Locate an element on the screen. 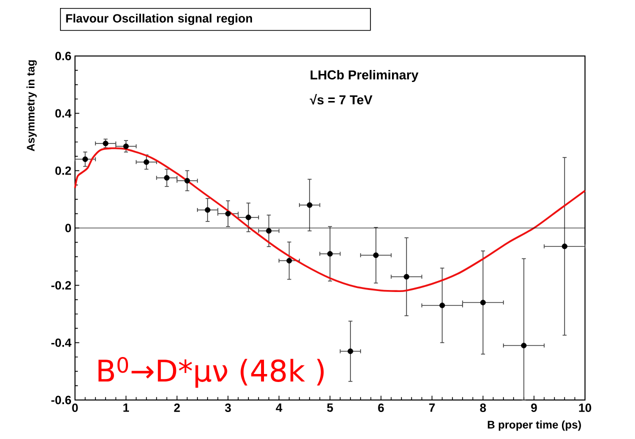 This screenshot has height=439, width=635. x-tick-label: 10 is located at coordinates (585, 408).